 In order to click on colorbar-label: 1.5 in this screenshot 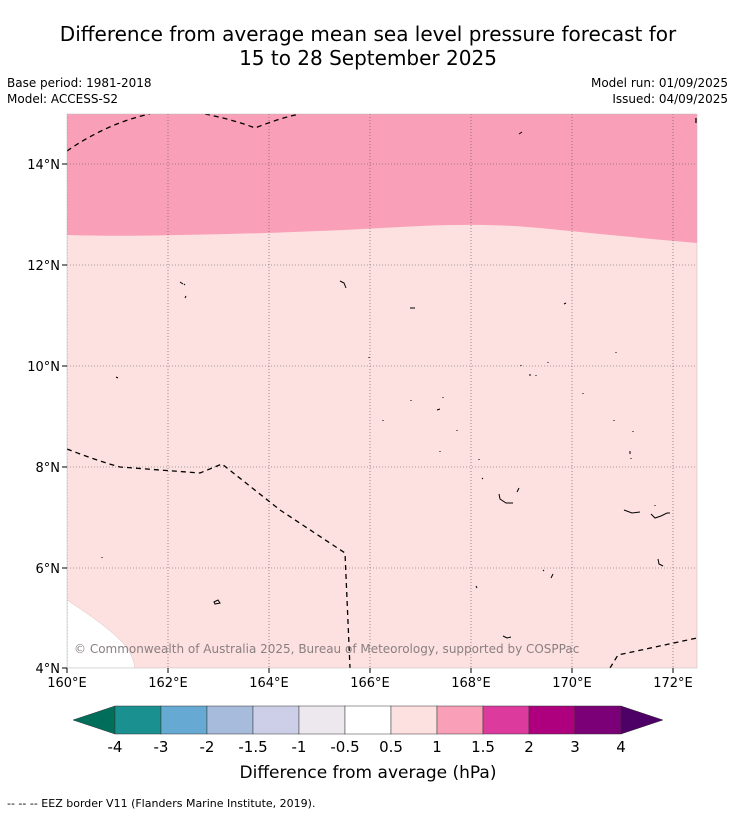, I will do `click(483, 747)`.